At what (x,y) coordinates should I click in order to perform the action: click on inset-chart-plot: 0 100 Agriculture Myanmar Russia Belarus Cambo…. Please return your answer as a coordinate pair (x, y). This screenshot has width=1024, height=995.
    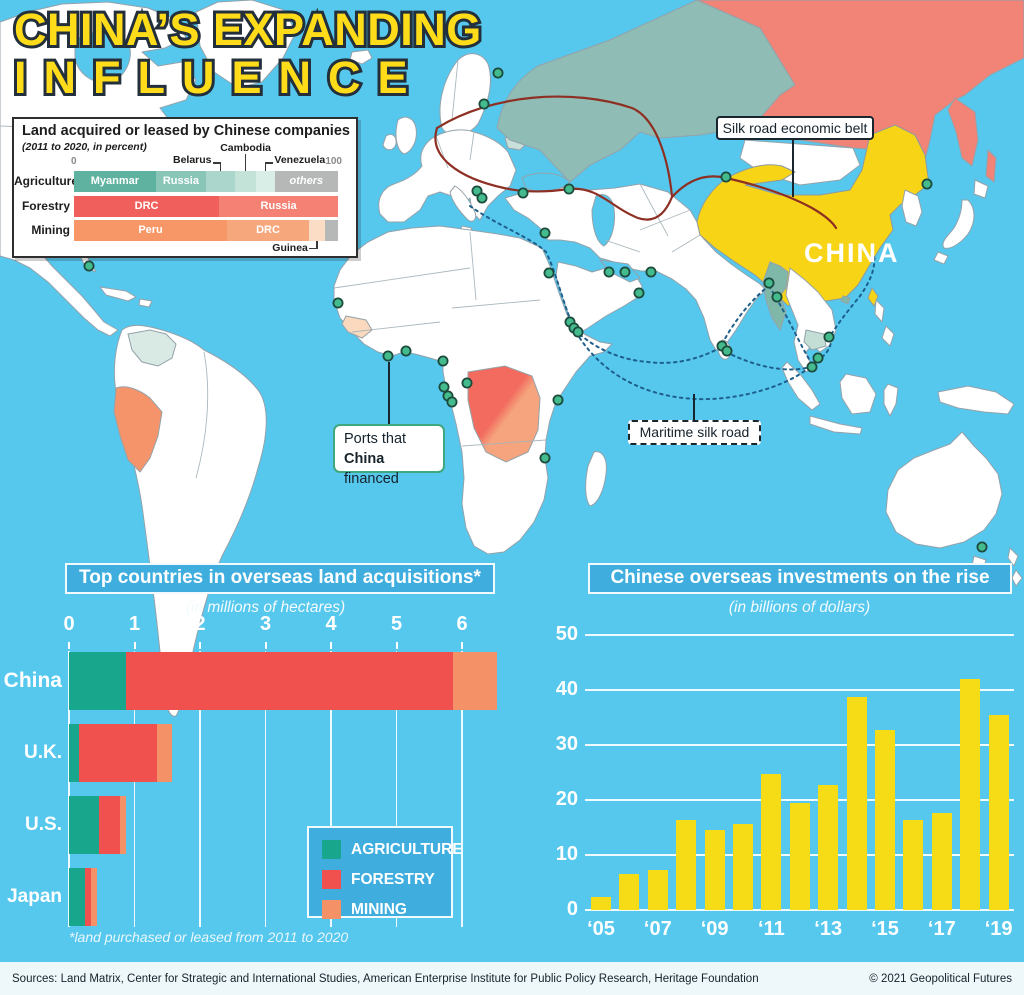
    Looking at the image, I should click on (178, 198).